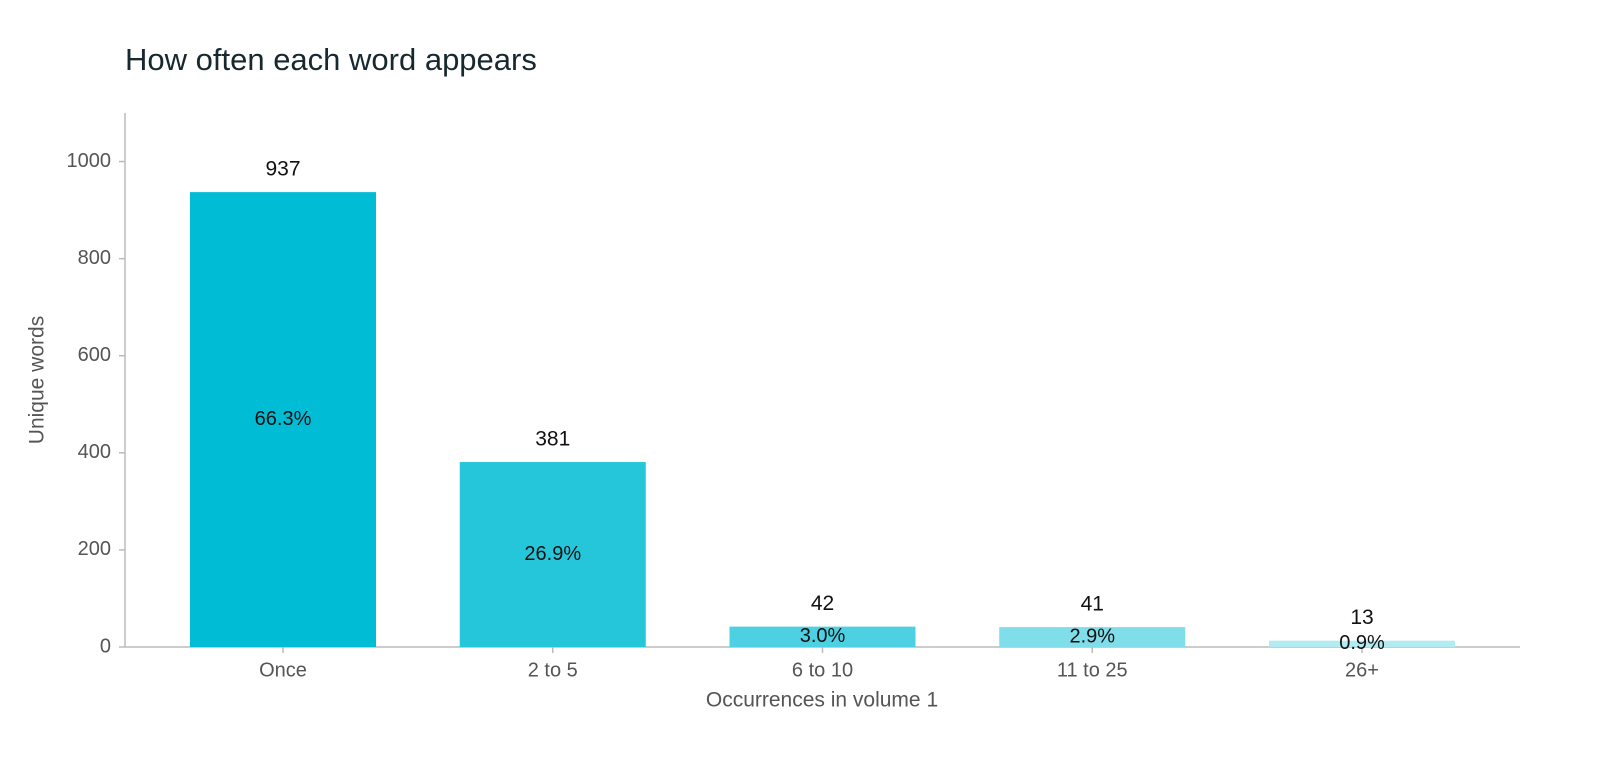  I want to click on value-label: 42, so click(822, 603).